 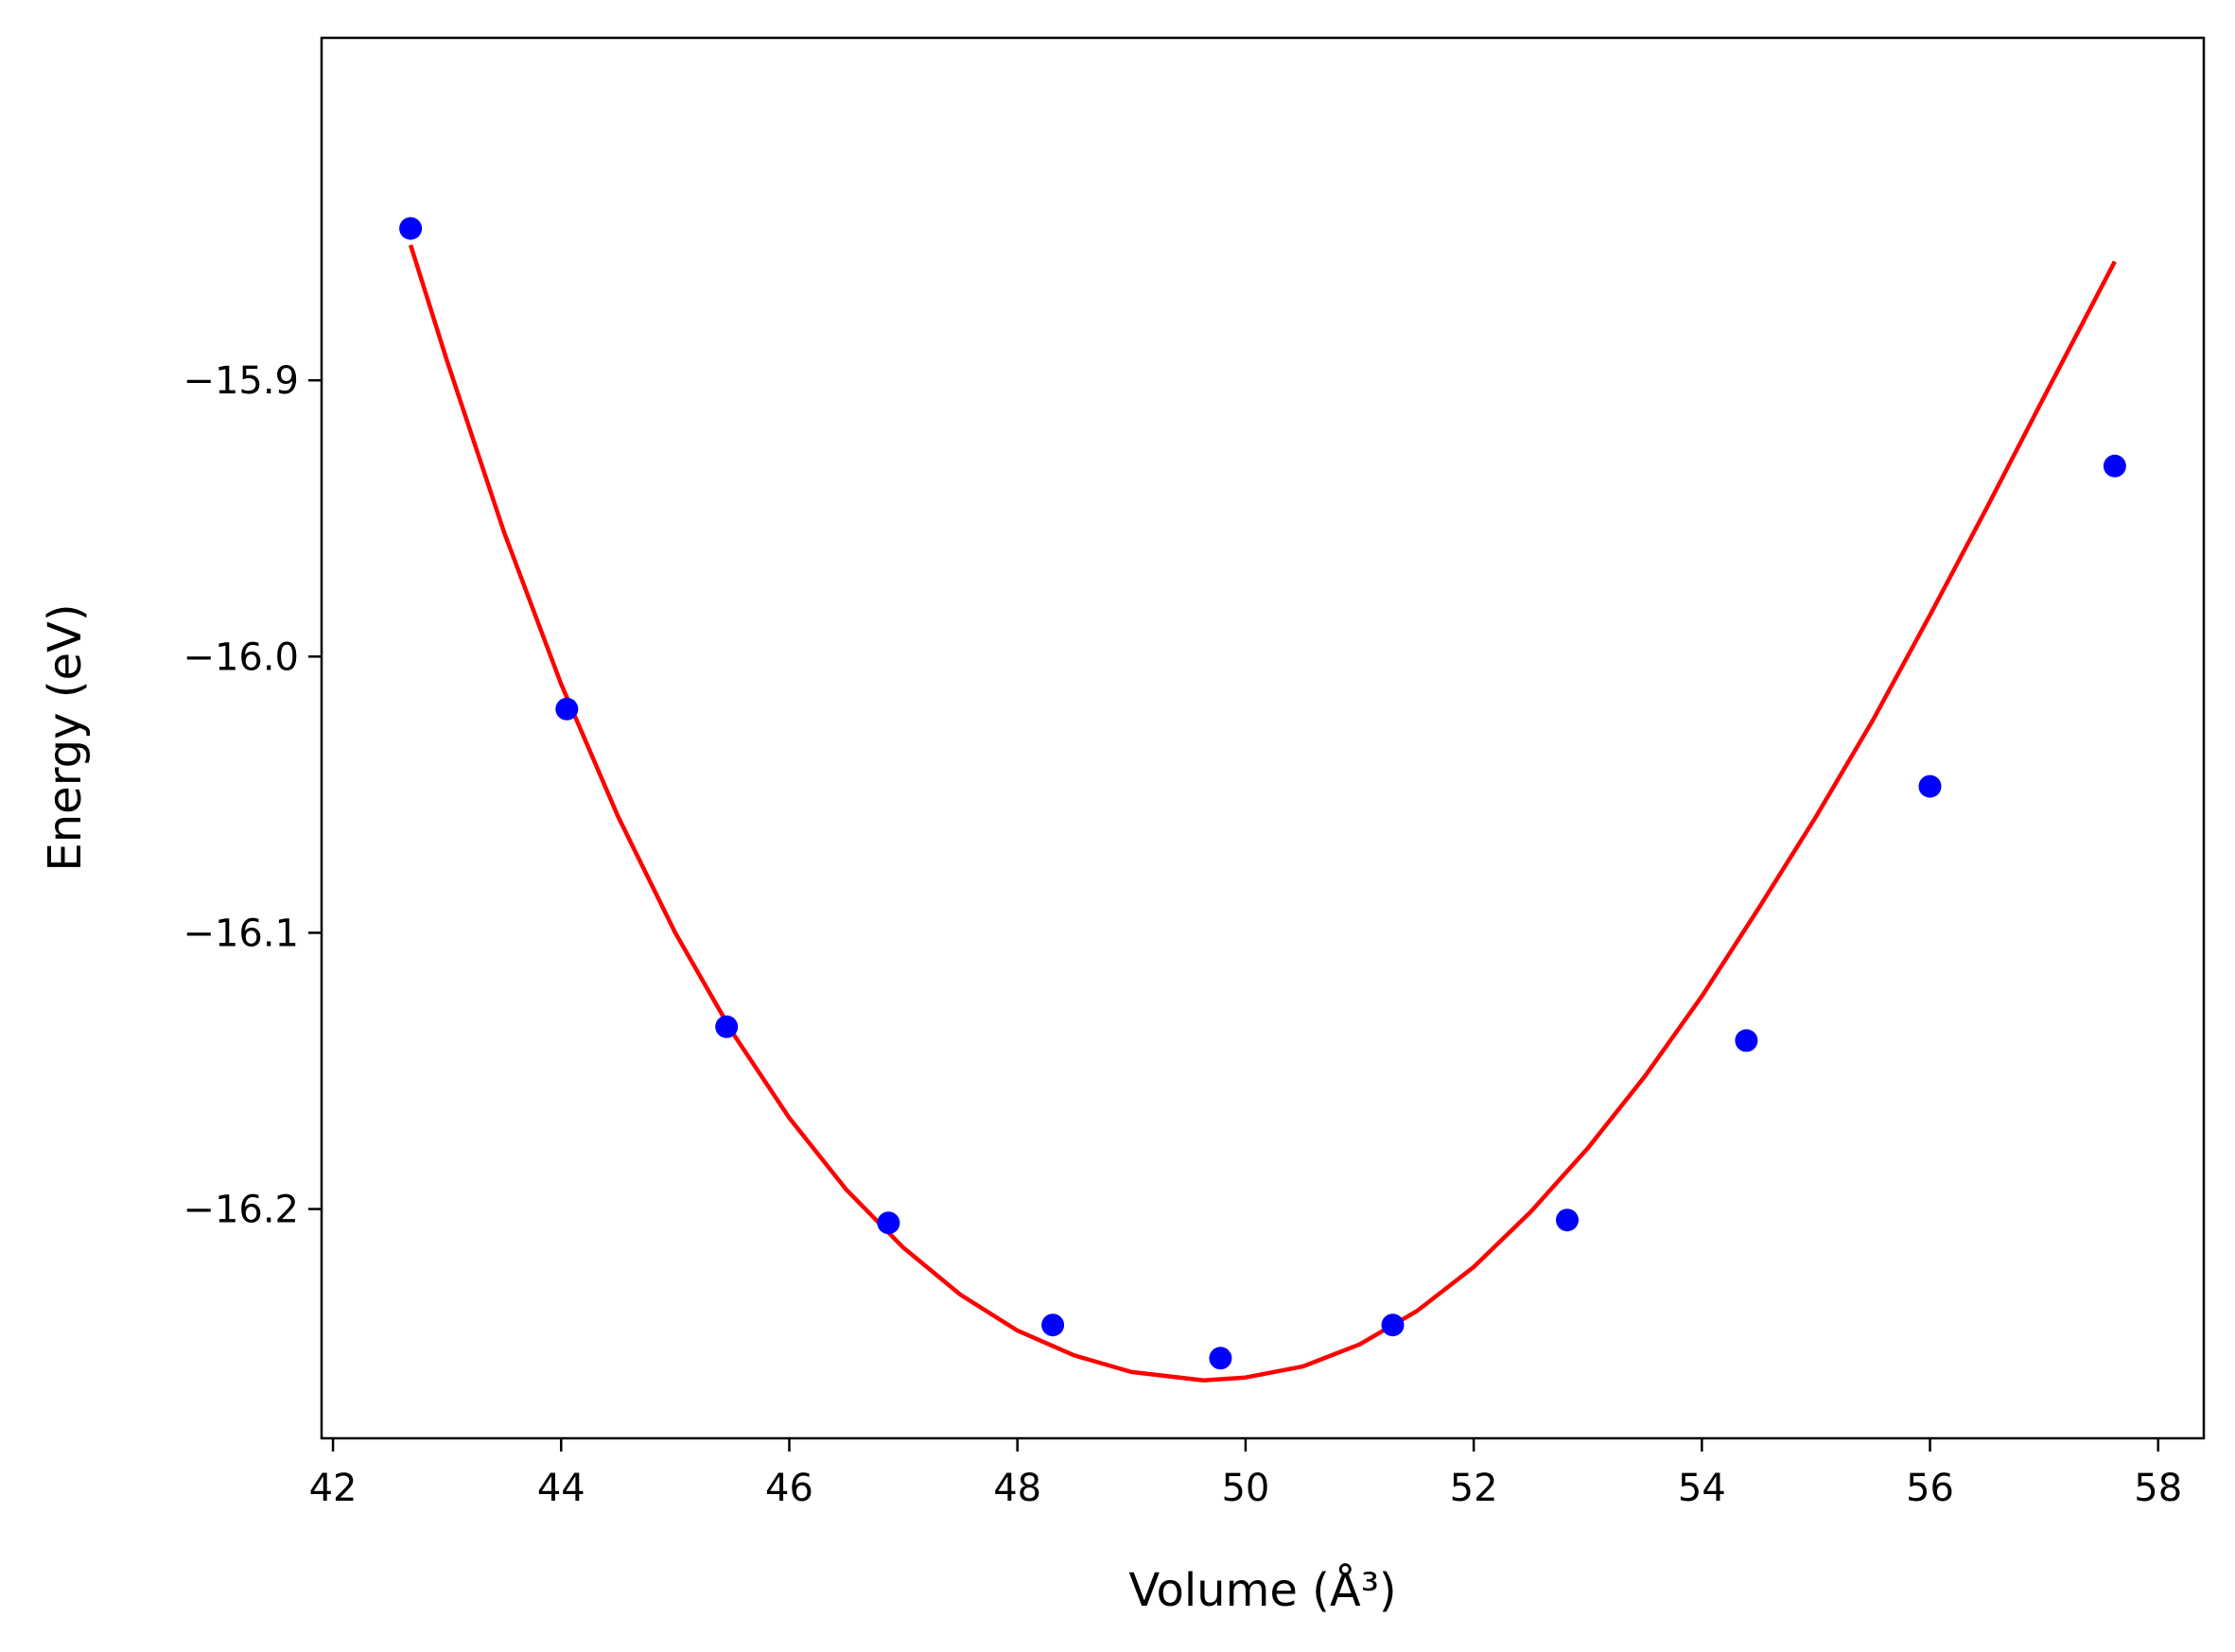 I want to click on y-tick-label: −16.1, so click(x=241, y=934).